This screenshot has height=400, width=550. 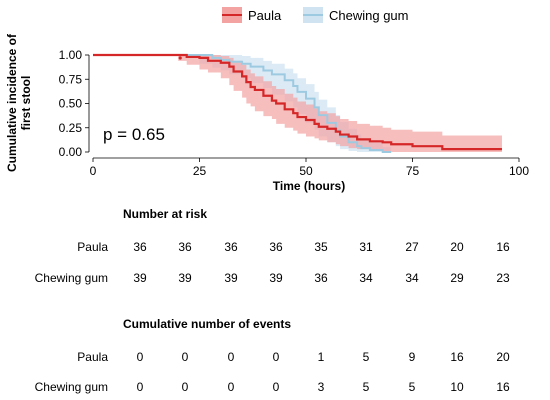 I want to click on legend: Paula Chewing gum, so click(x=315, y=15).